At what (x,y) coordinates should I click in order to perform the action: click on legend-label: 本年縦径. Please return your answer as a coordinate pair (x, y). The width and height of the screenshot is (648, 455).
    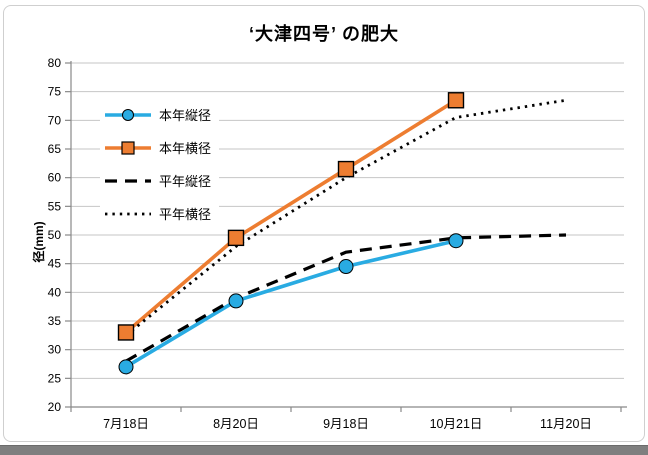
    Looking at the image, I should click on (185, 115).